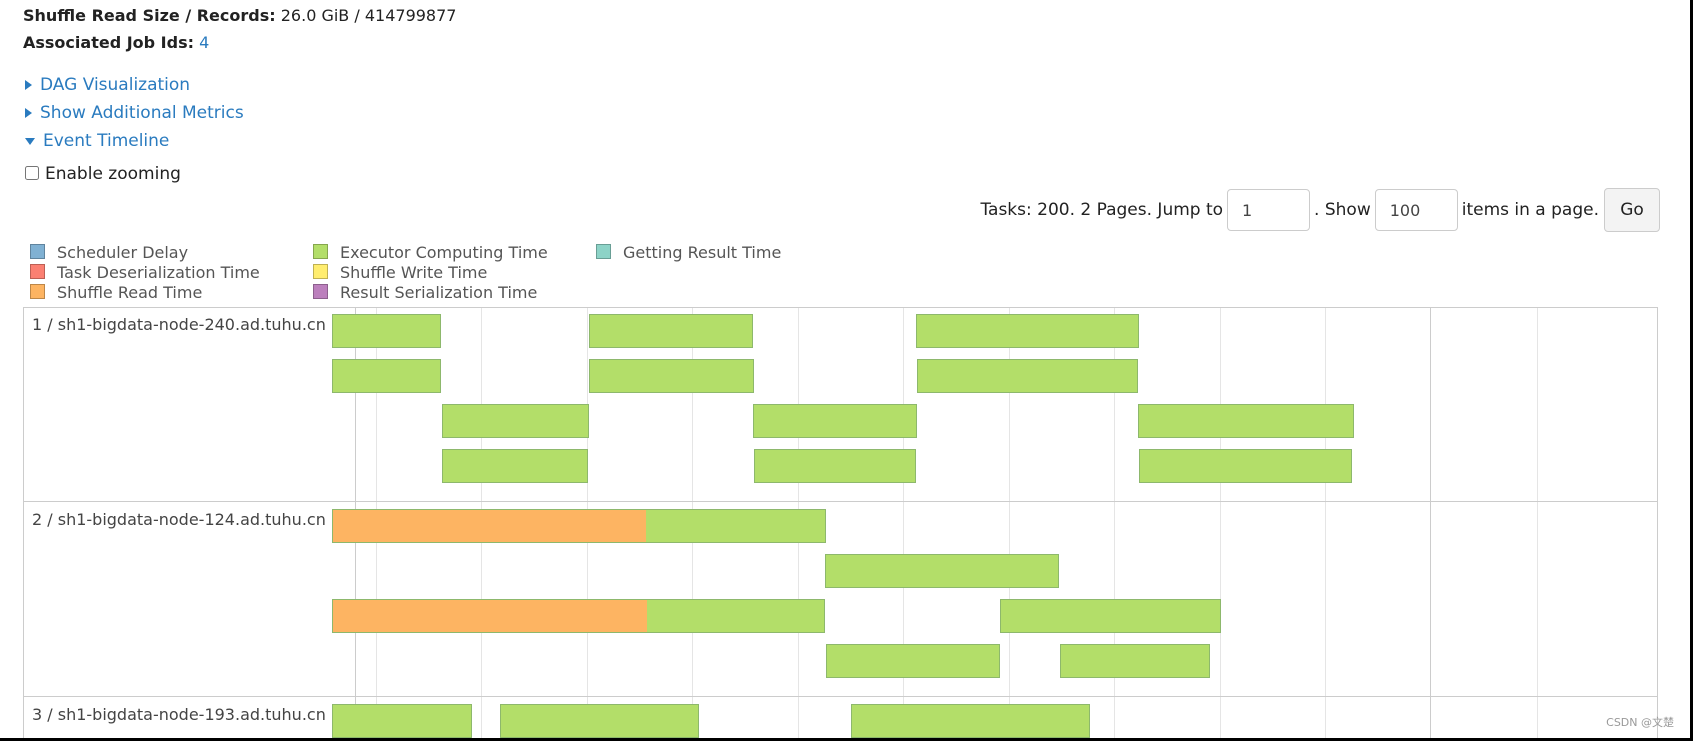 The height and width of the screenshot is (741, 1693). What do you see at coordinates (1269, 210) in the screenshot?
I see `page-number-input` at bounding box center [1269, 210].